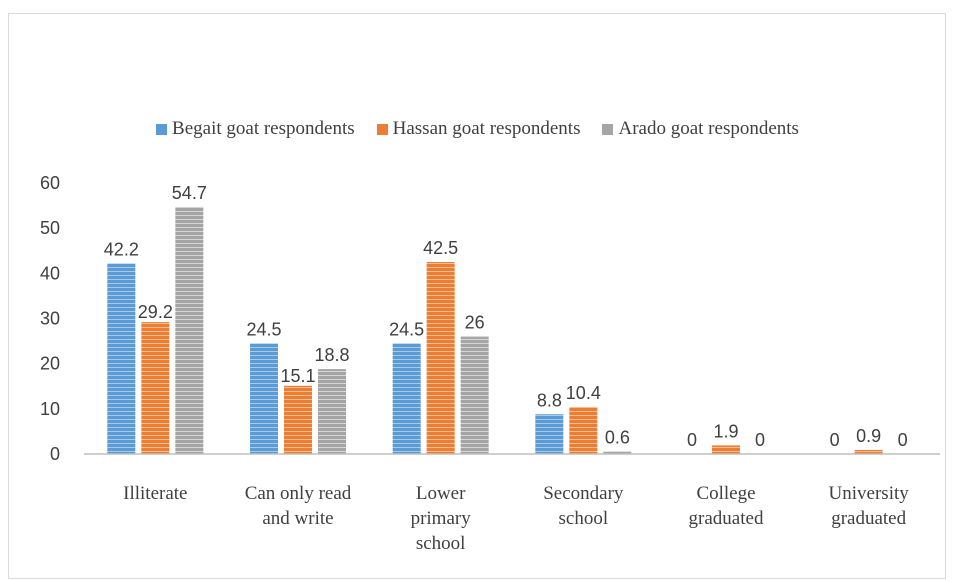 This screenshot has height=581, width=955. What do you see at coordinates (725, 493) in the screenshot?
I see `category-label-4-line-0: College` at bounding box center [725, 493].